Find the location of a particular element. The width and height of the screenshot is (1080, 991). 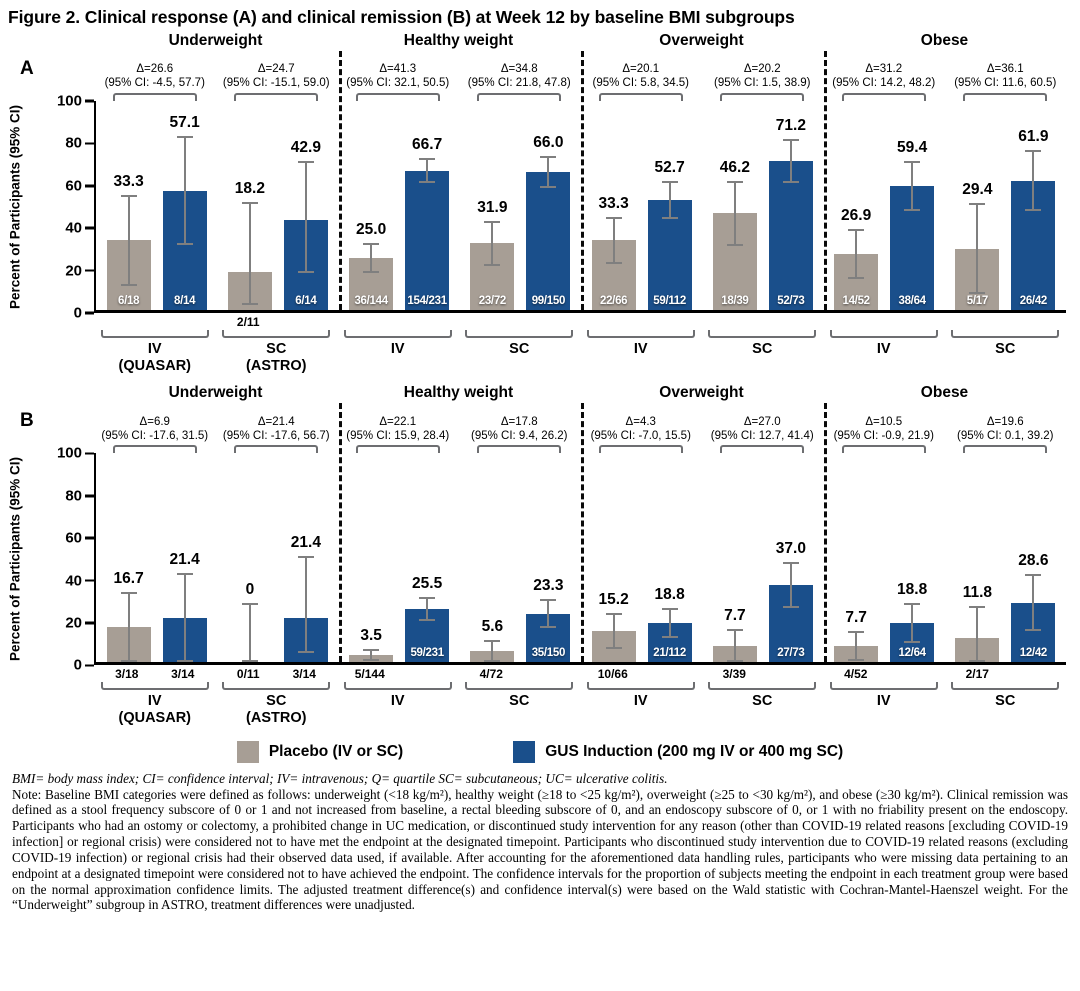

n-label: 99/150 is located at coordinates (548, 301).